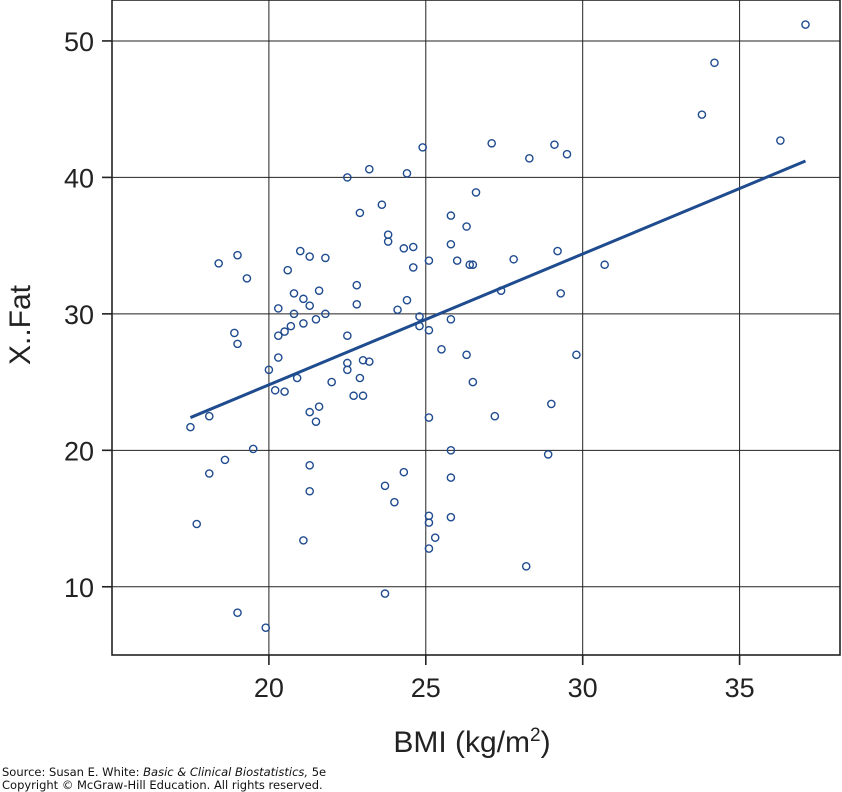 The image size is (842, 792). What do you see at coordinates (79, 178) in the screenshot?
I see `y-tick-label: 40` at bounding box center [79, 178].